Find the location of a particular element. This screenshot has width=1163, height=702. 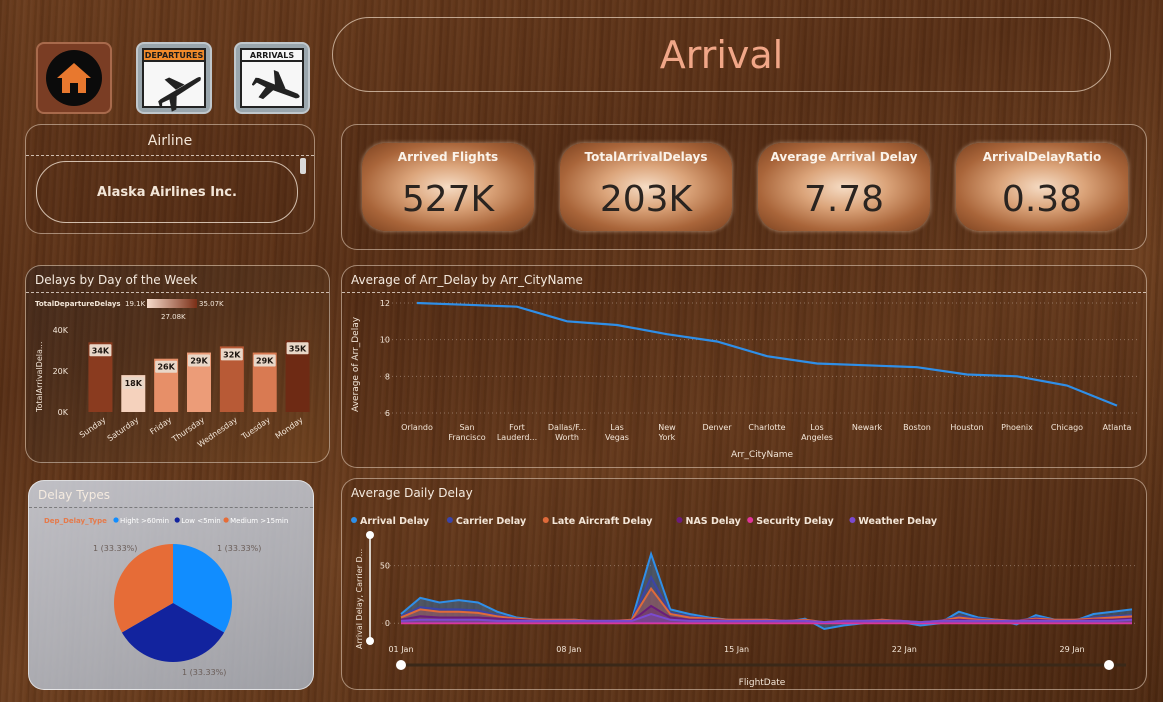

bar-legend-mid: 27.08K is located at coordinates (173, 317).